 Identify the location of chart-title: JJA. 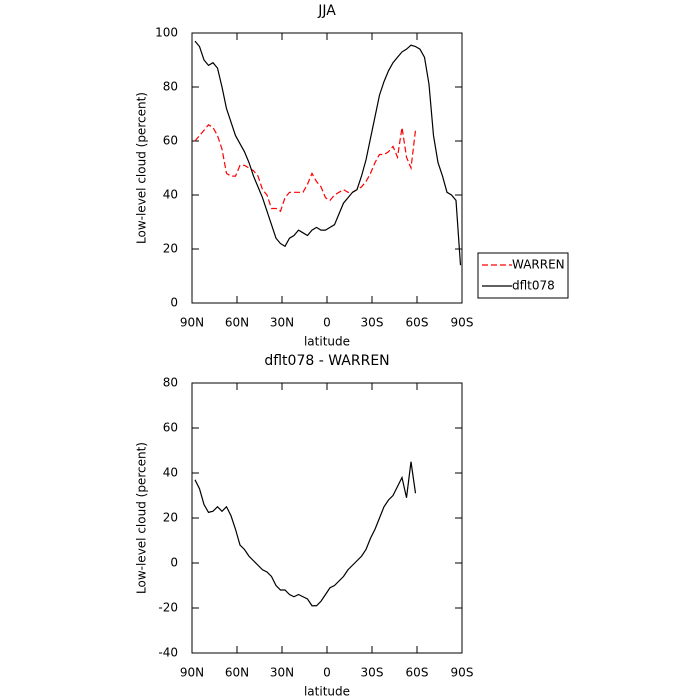
(326, 11).